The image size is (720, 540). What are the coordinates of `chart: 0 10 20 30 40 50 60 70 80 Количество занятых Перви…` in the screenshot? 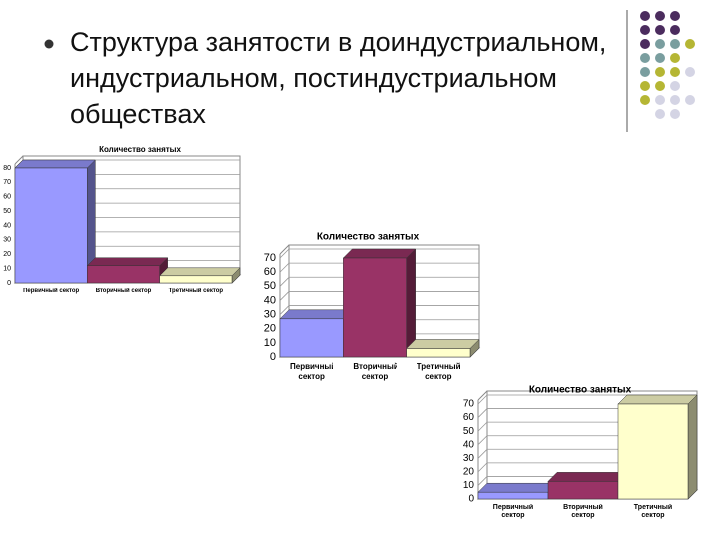 It's located at (122, 219).